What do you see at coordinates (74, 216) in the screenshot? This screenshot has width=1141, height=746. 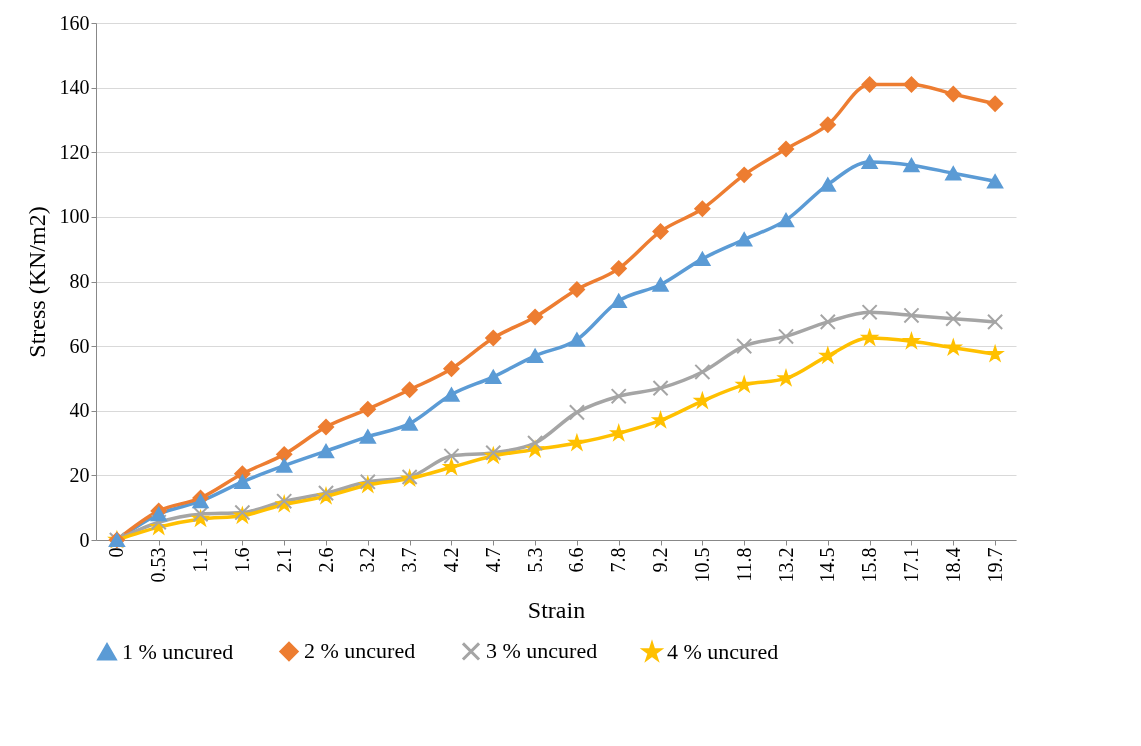 I see `y-tick-label: 100` at bounding box center [74, 216].